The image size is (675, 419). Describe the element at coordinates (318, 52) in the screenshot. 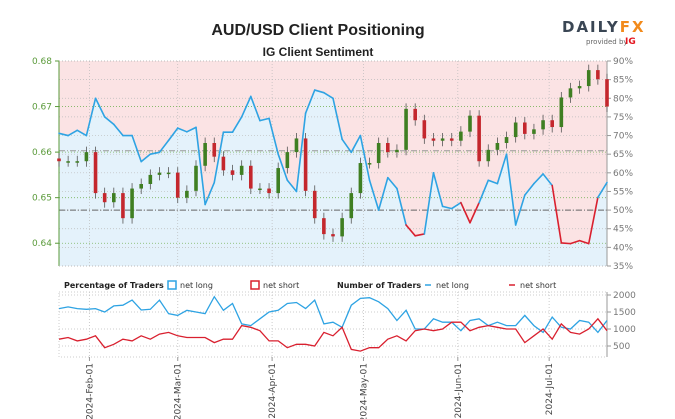

I see `chart-subtitle: IG Client Sentiment` at that location.